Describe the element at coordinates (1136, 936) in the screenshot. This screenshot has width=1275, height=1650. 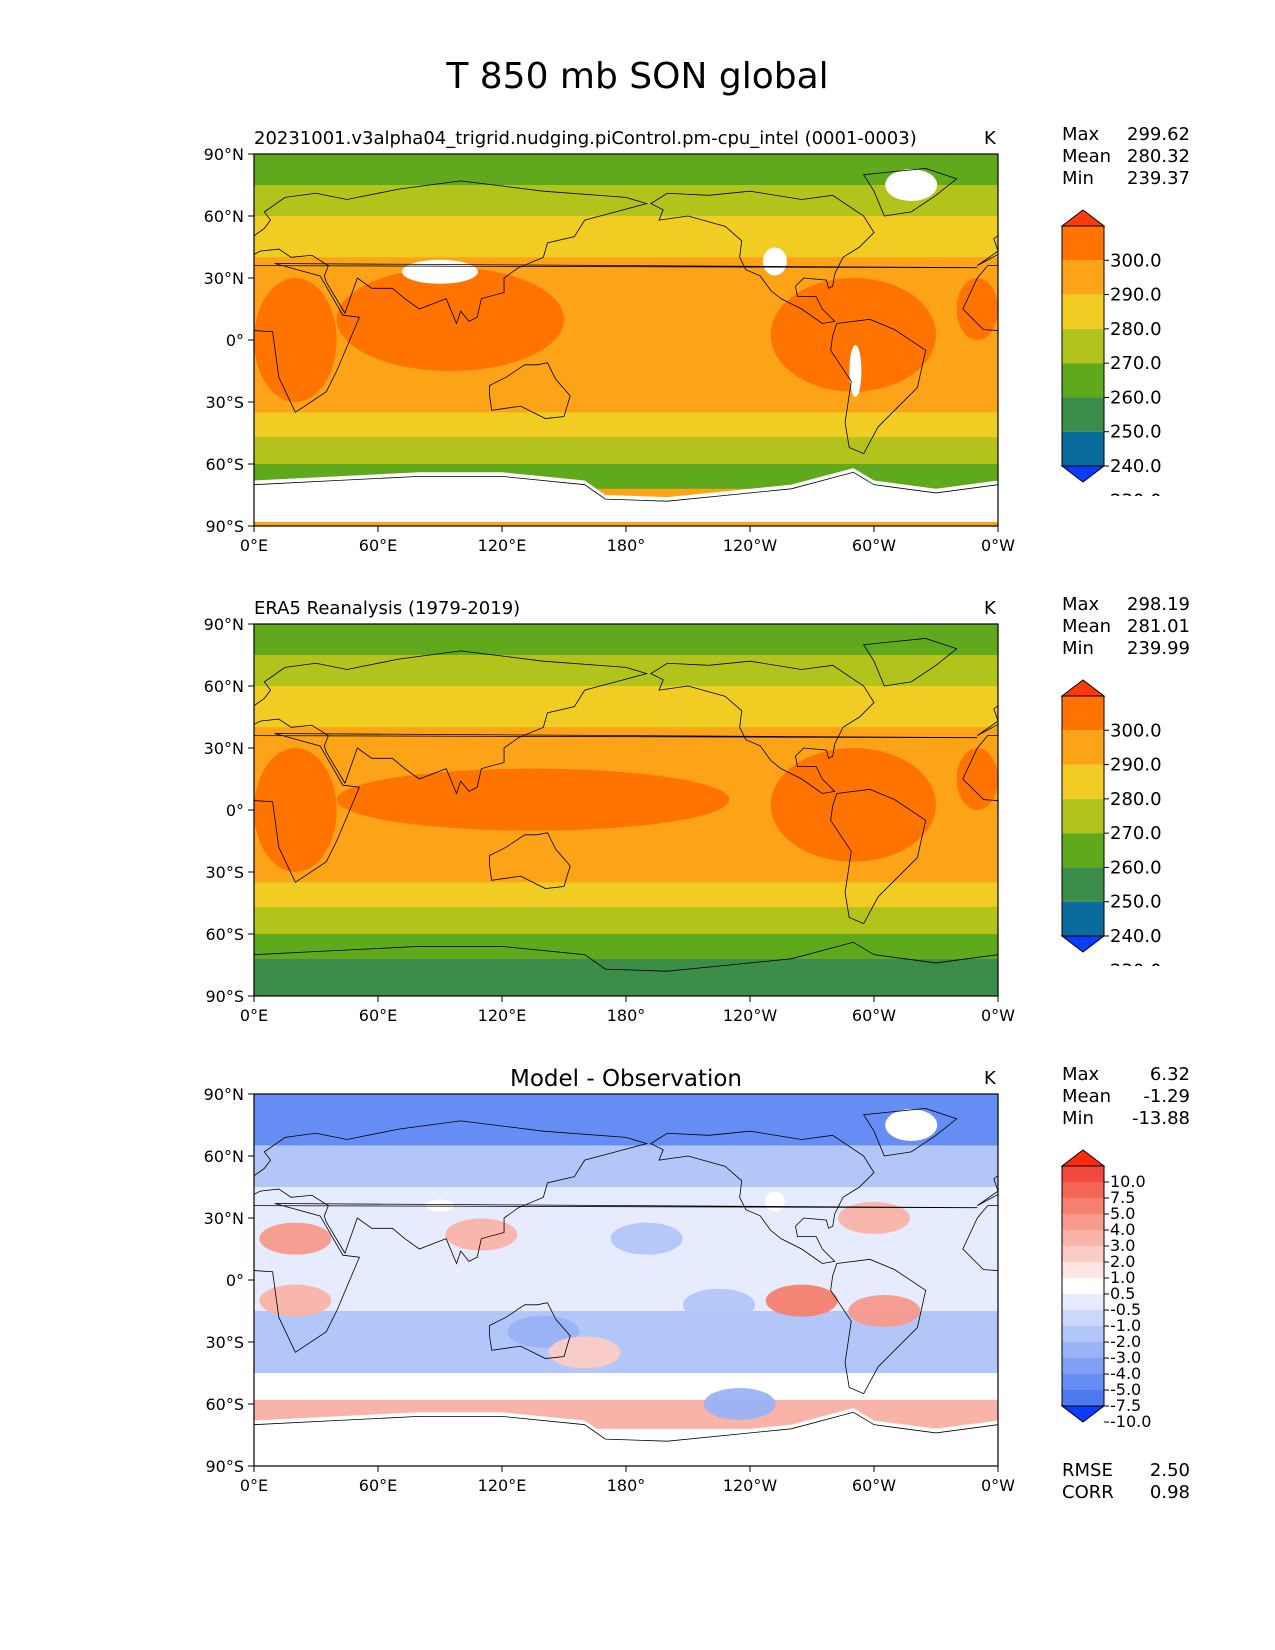
I see `colorbar-label: 240.0` at that location.